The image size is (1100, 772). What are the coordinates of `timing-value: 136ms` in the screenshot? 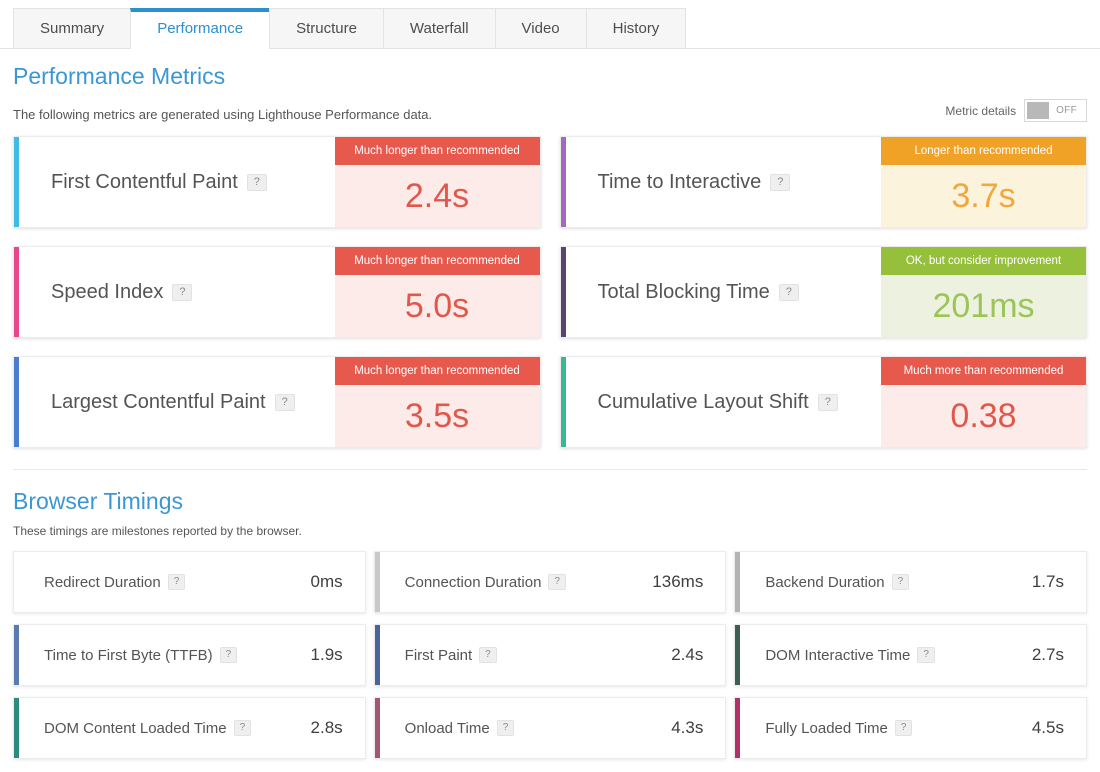 It's located at (678, 581).